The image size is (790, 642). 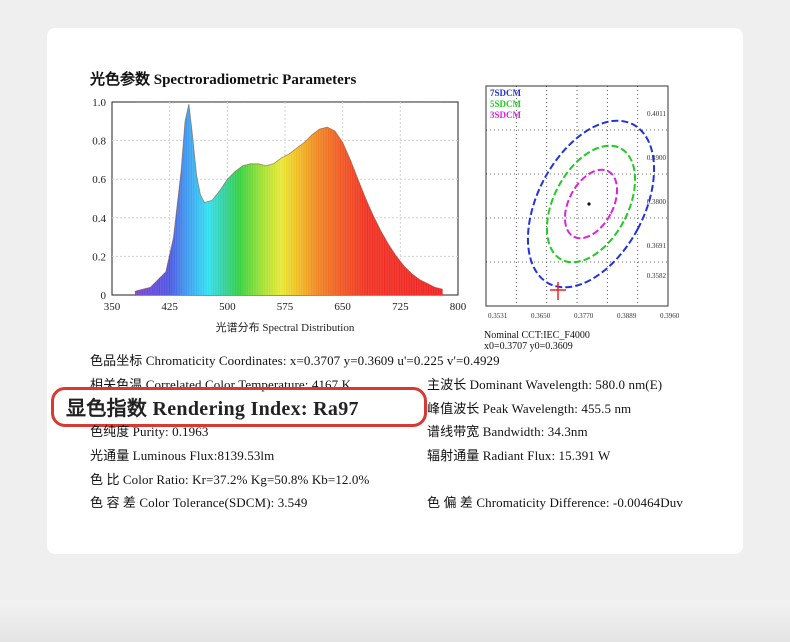 I want to click on y-tick-label: 0.6, so click(x=99, y=180).